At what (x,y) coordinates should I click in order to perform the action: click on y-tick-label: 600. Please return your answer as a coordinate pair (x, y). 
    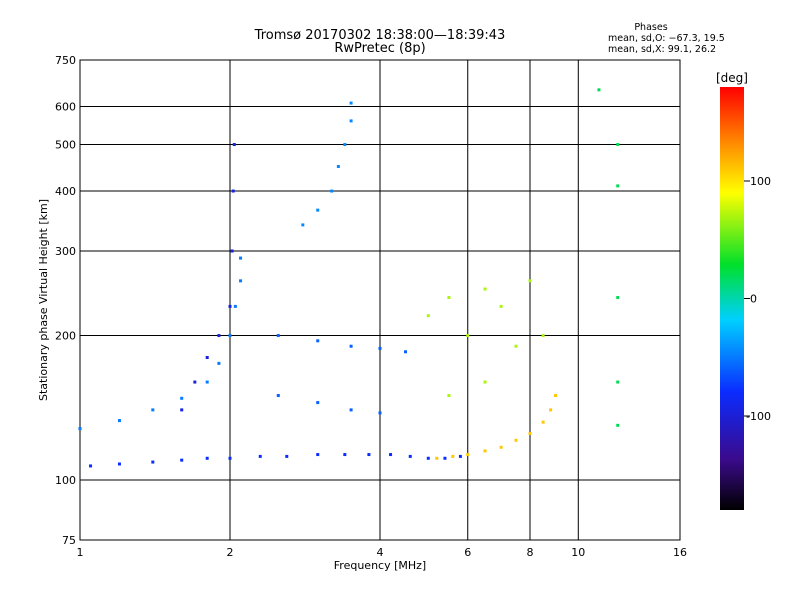
    Looking at the image, I should click on (65, 107).